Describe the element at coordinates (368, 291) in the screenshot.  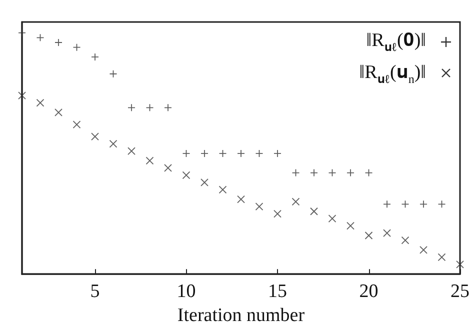
I see `x-tick-label: 20` at that location.